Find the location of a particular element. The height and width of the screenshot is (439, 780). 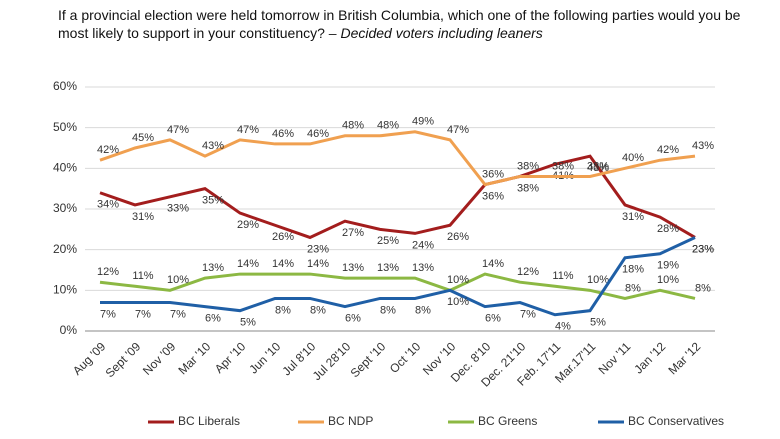

x-tick-label: Mar '10 is located at coordinates (194, 358).